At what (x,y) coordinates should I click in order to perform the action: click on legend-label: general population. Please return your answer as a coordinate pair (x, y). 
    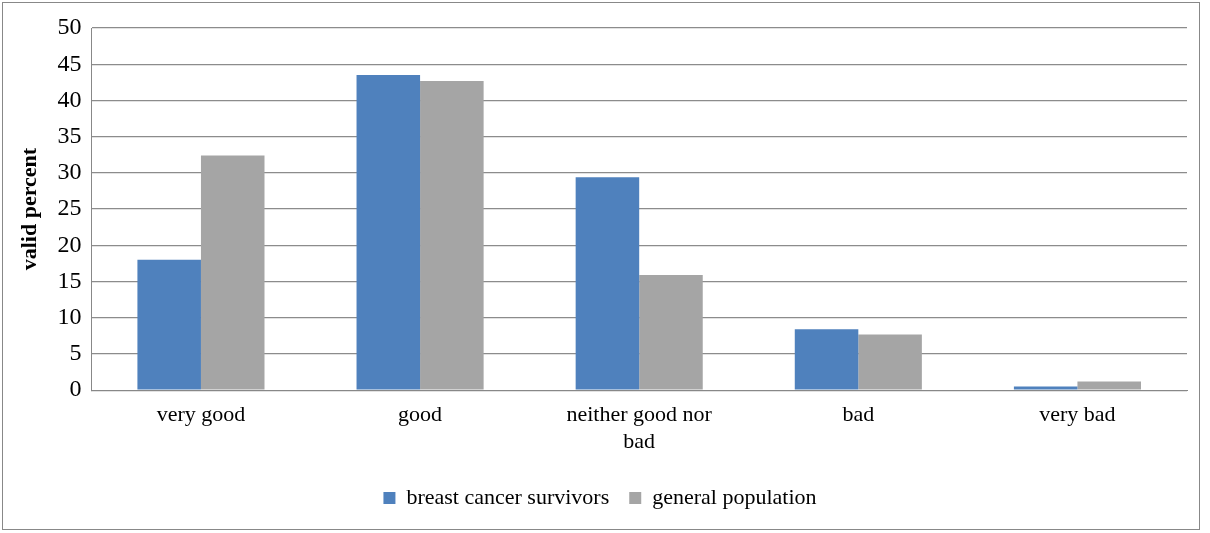
    Looking at the image, I should click on (734, 496).